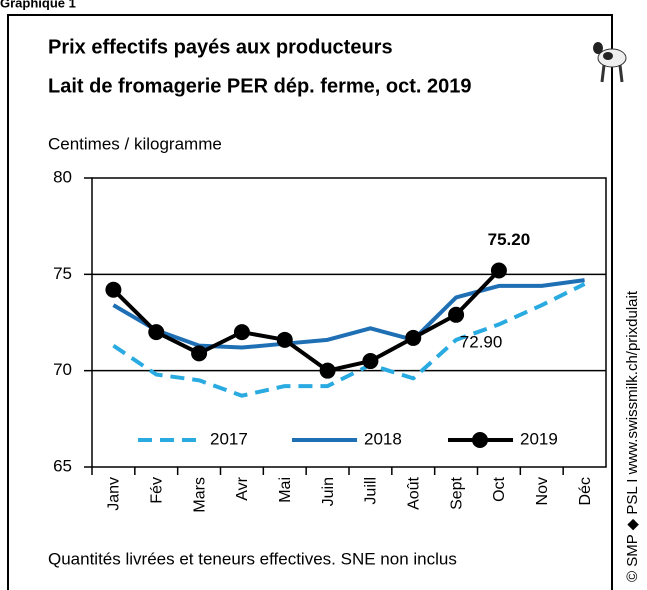 This screenshot has height=590, width=647. Describe the element at coordinates (242, 488) in the screenshot. I see `x-tick-label: Avr` at that location.